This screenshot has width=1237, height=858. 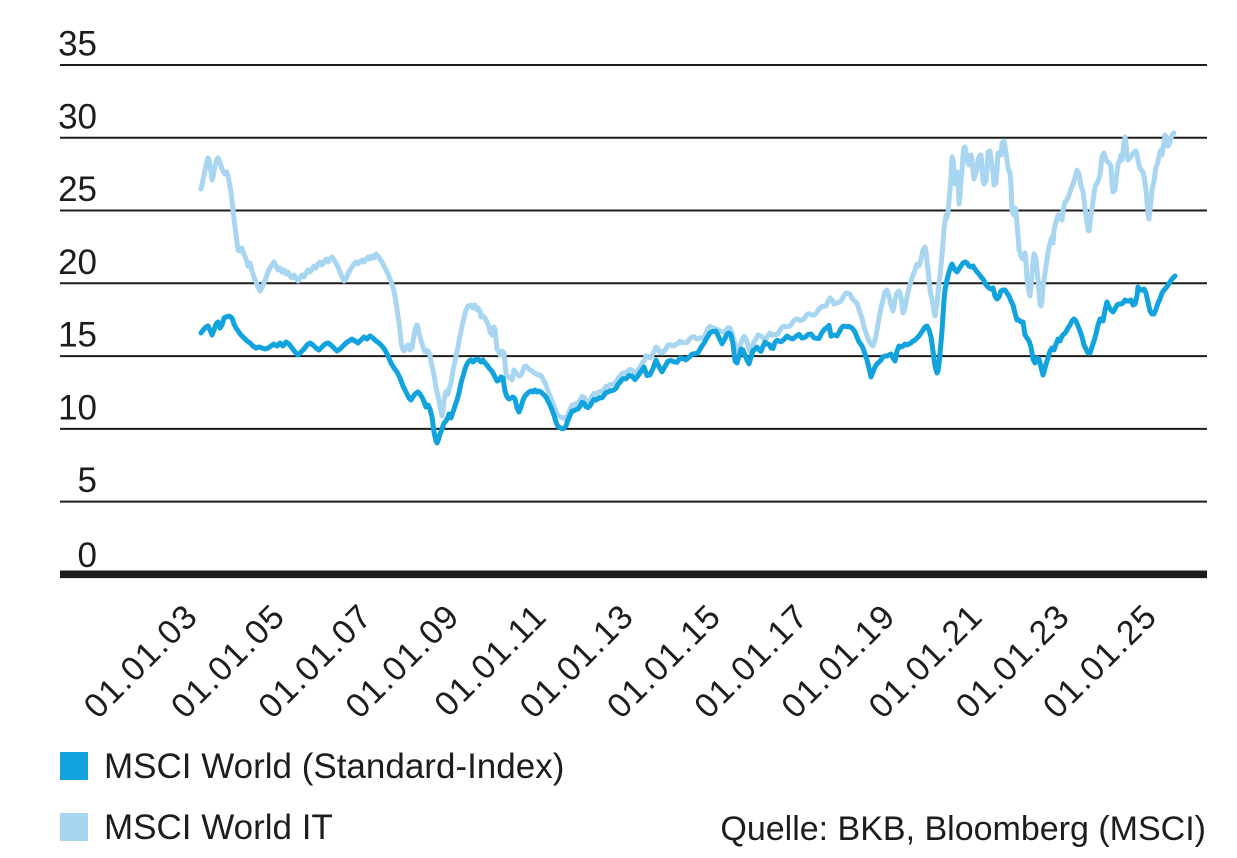 I want to click on svg-text: Quelle: BKB, Bloomberg (MSCI), so click(x=963, y=829).